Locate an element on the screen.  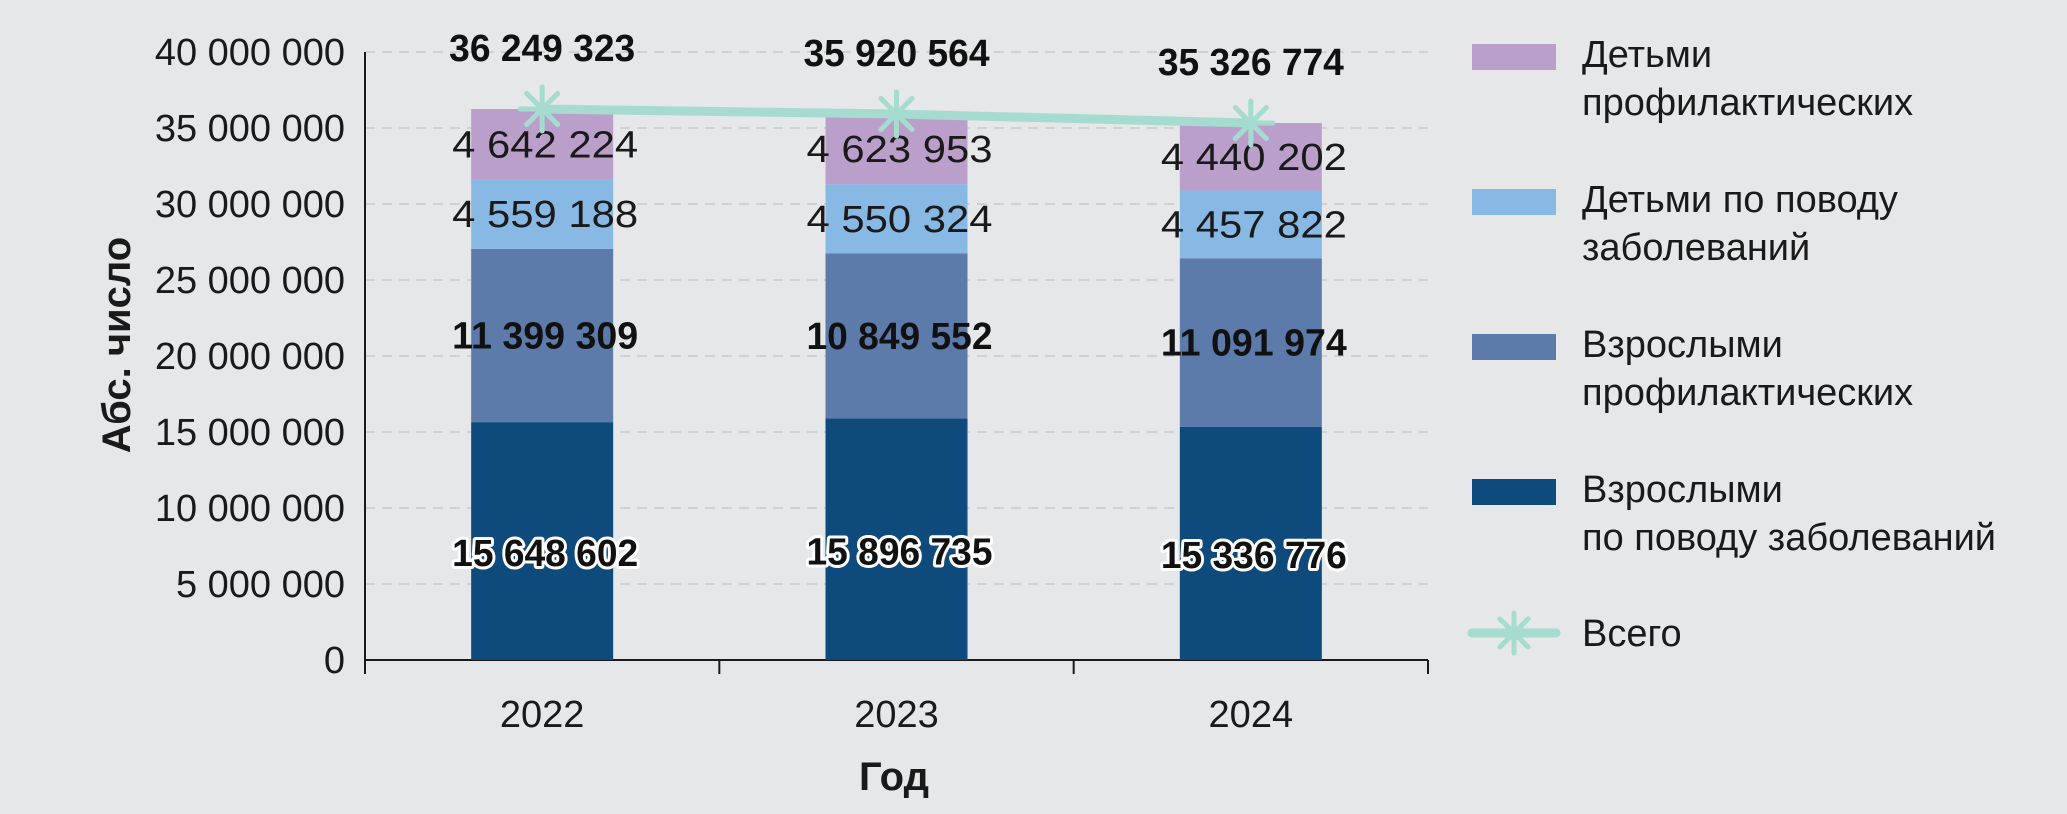
legend-label: Детьми по поводу is located at coordinates (1740, 200).